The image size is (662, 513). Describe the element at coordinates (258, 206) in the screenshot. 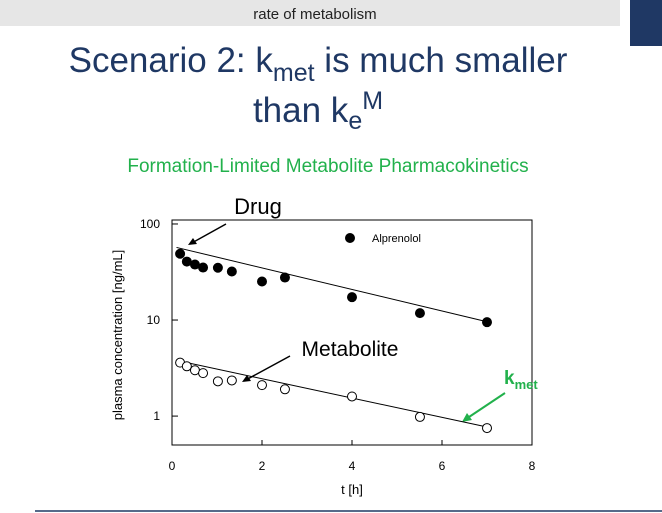

I see `annotation: Drug` at that location.